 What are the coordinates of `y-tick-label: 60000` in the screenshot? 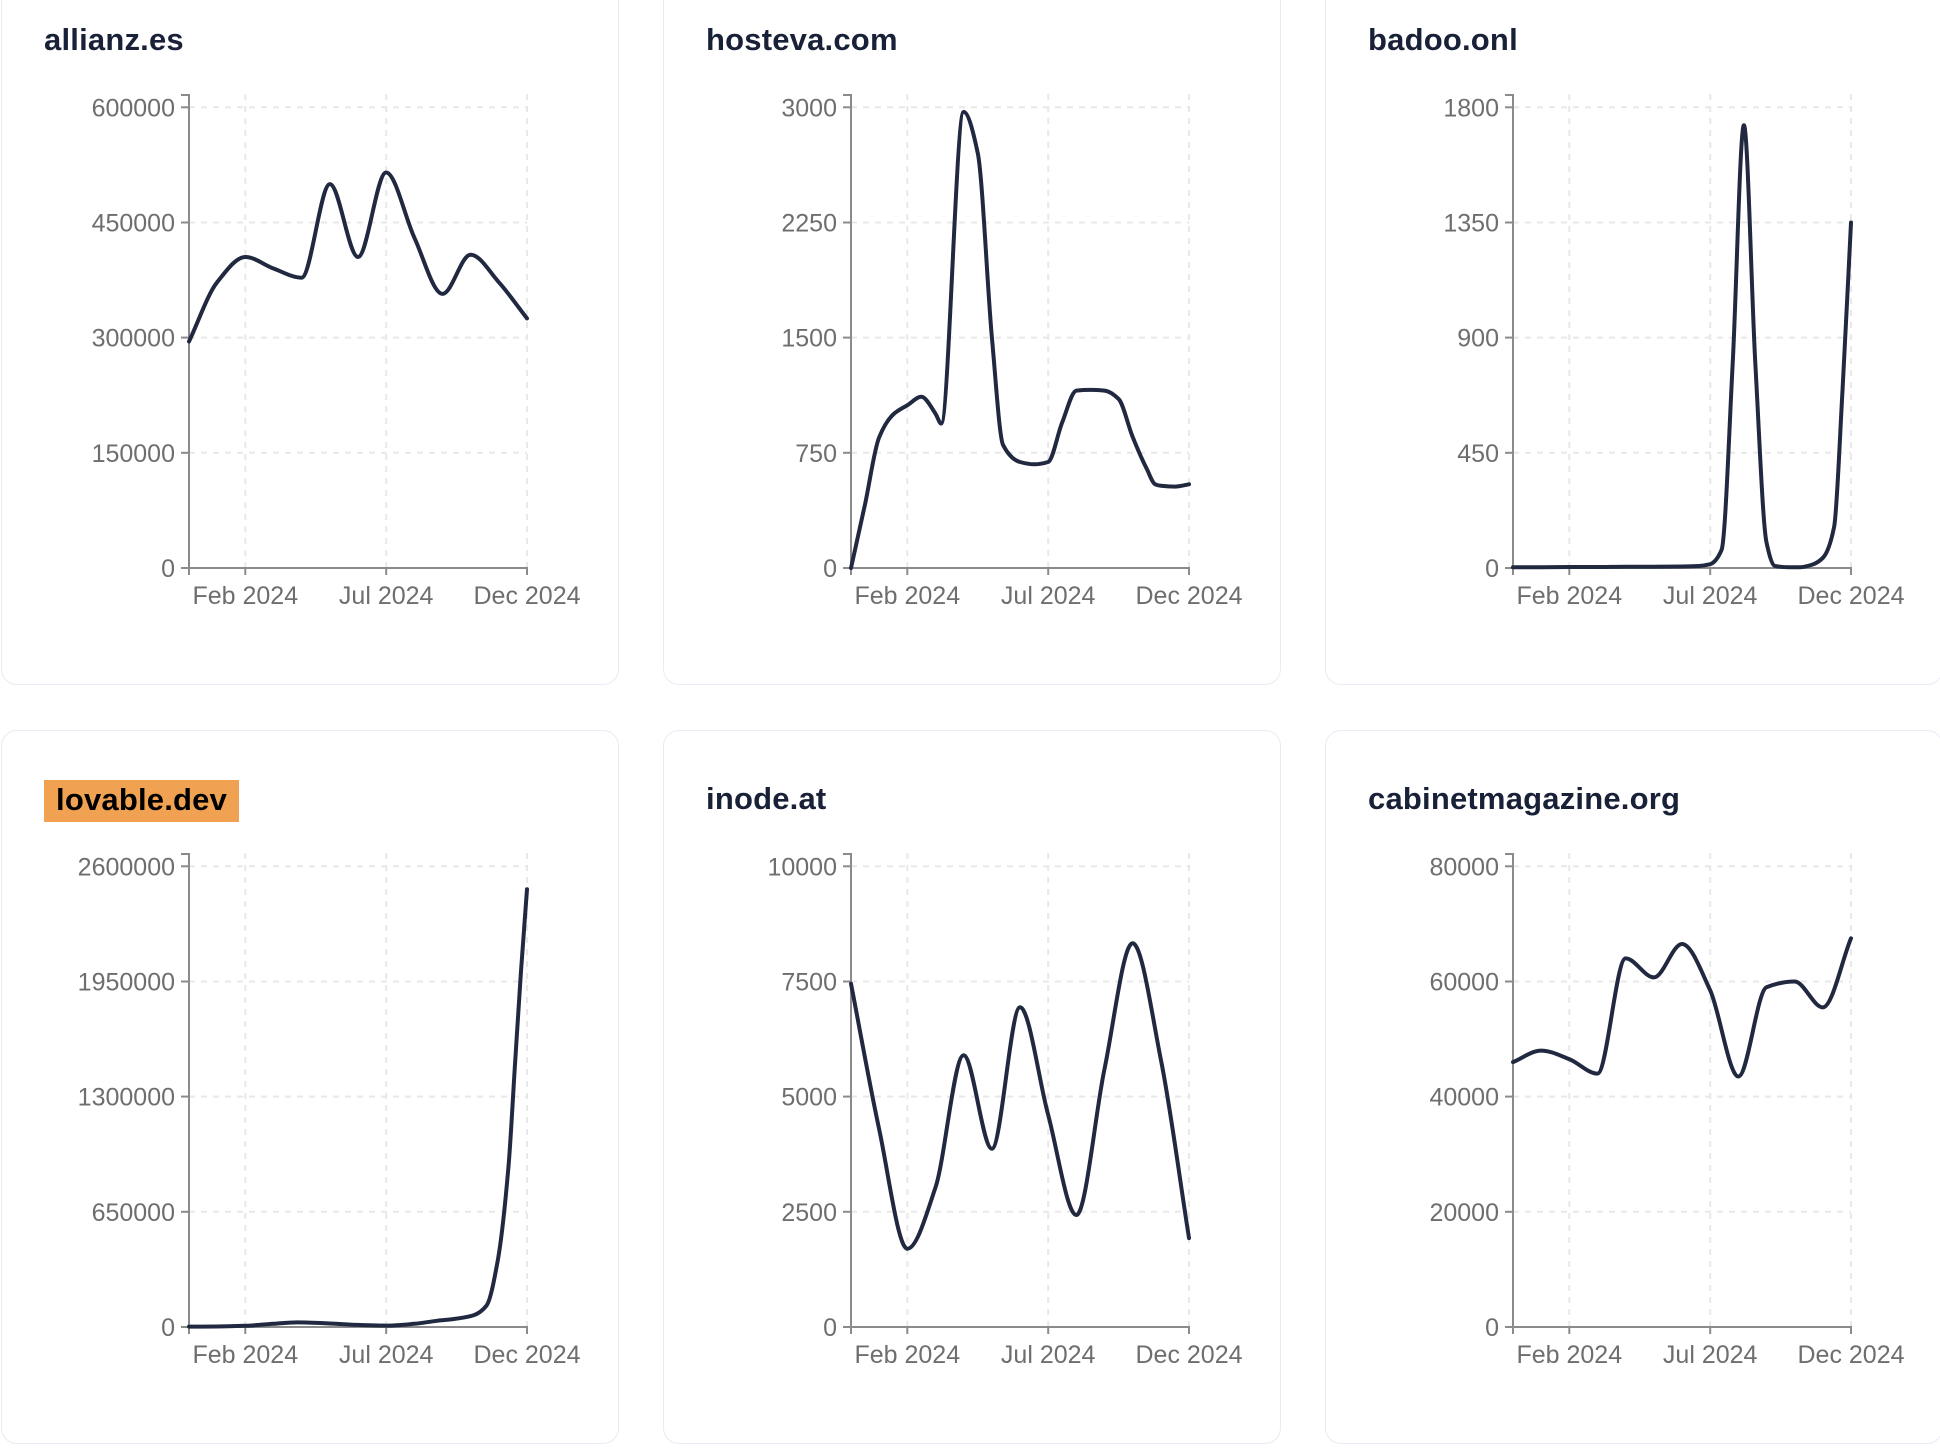 It's located at (1464, 983).